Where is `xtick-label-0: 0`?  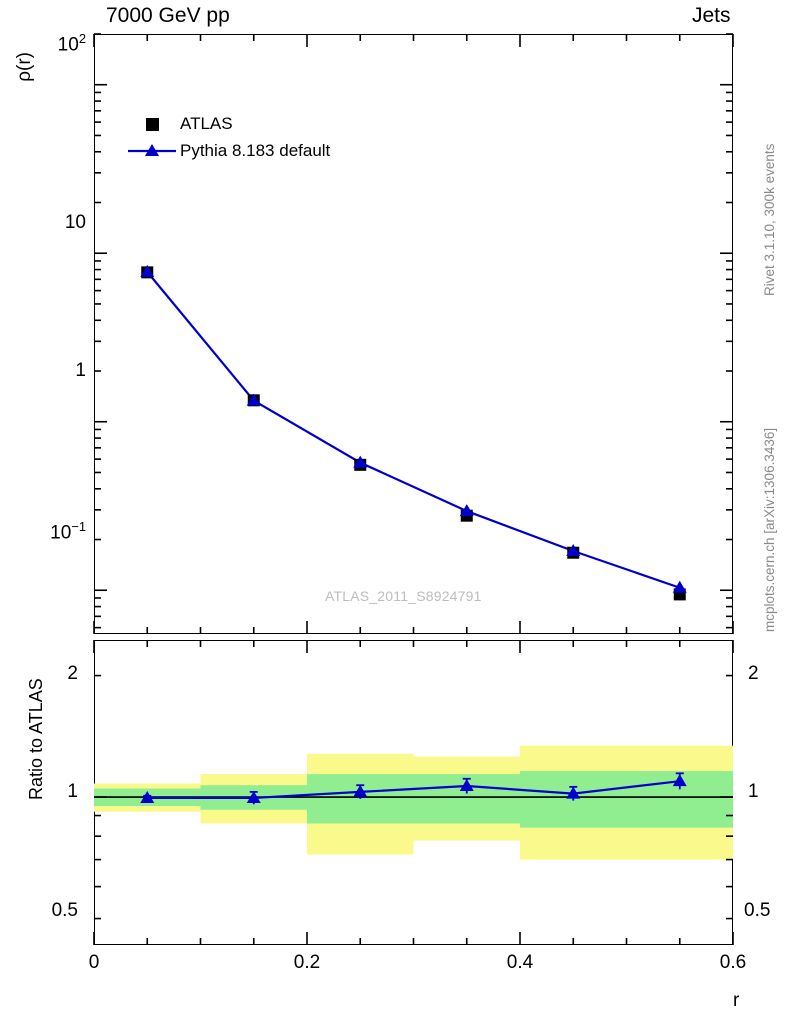 xtick-label-0: 0 is located at coordinates (94, 962).